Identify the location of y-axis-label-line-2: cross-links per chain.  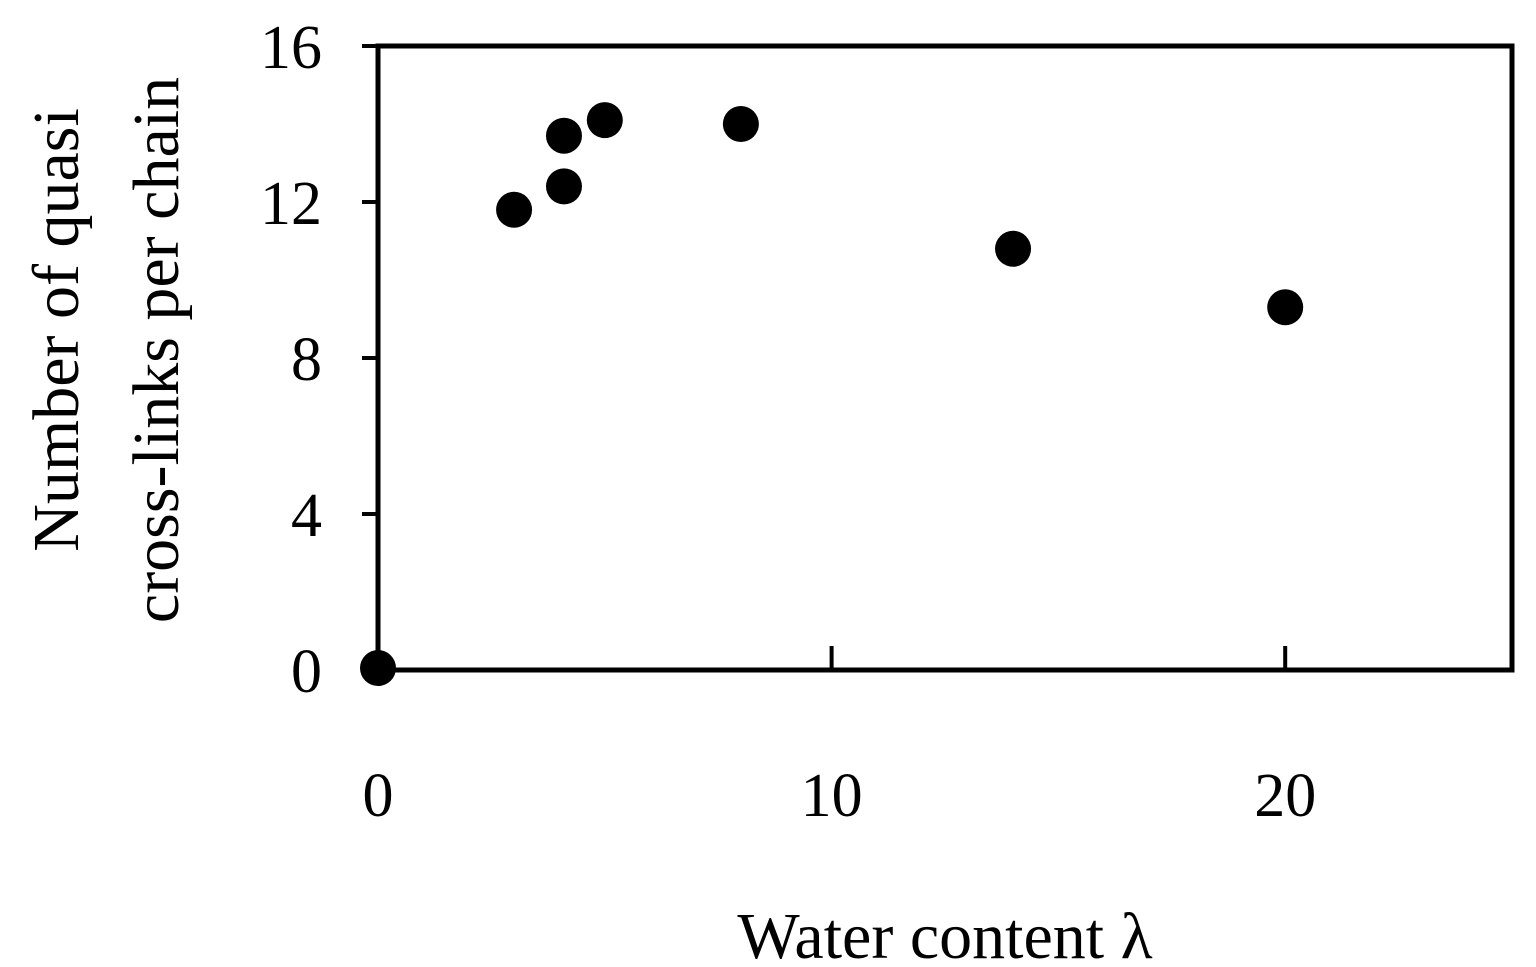
(156, 350).